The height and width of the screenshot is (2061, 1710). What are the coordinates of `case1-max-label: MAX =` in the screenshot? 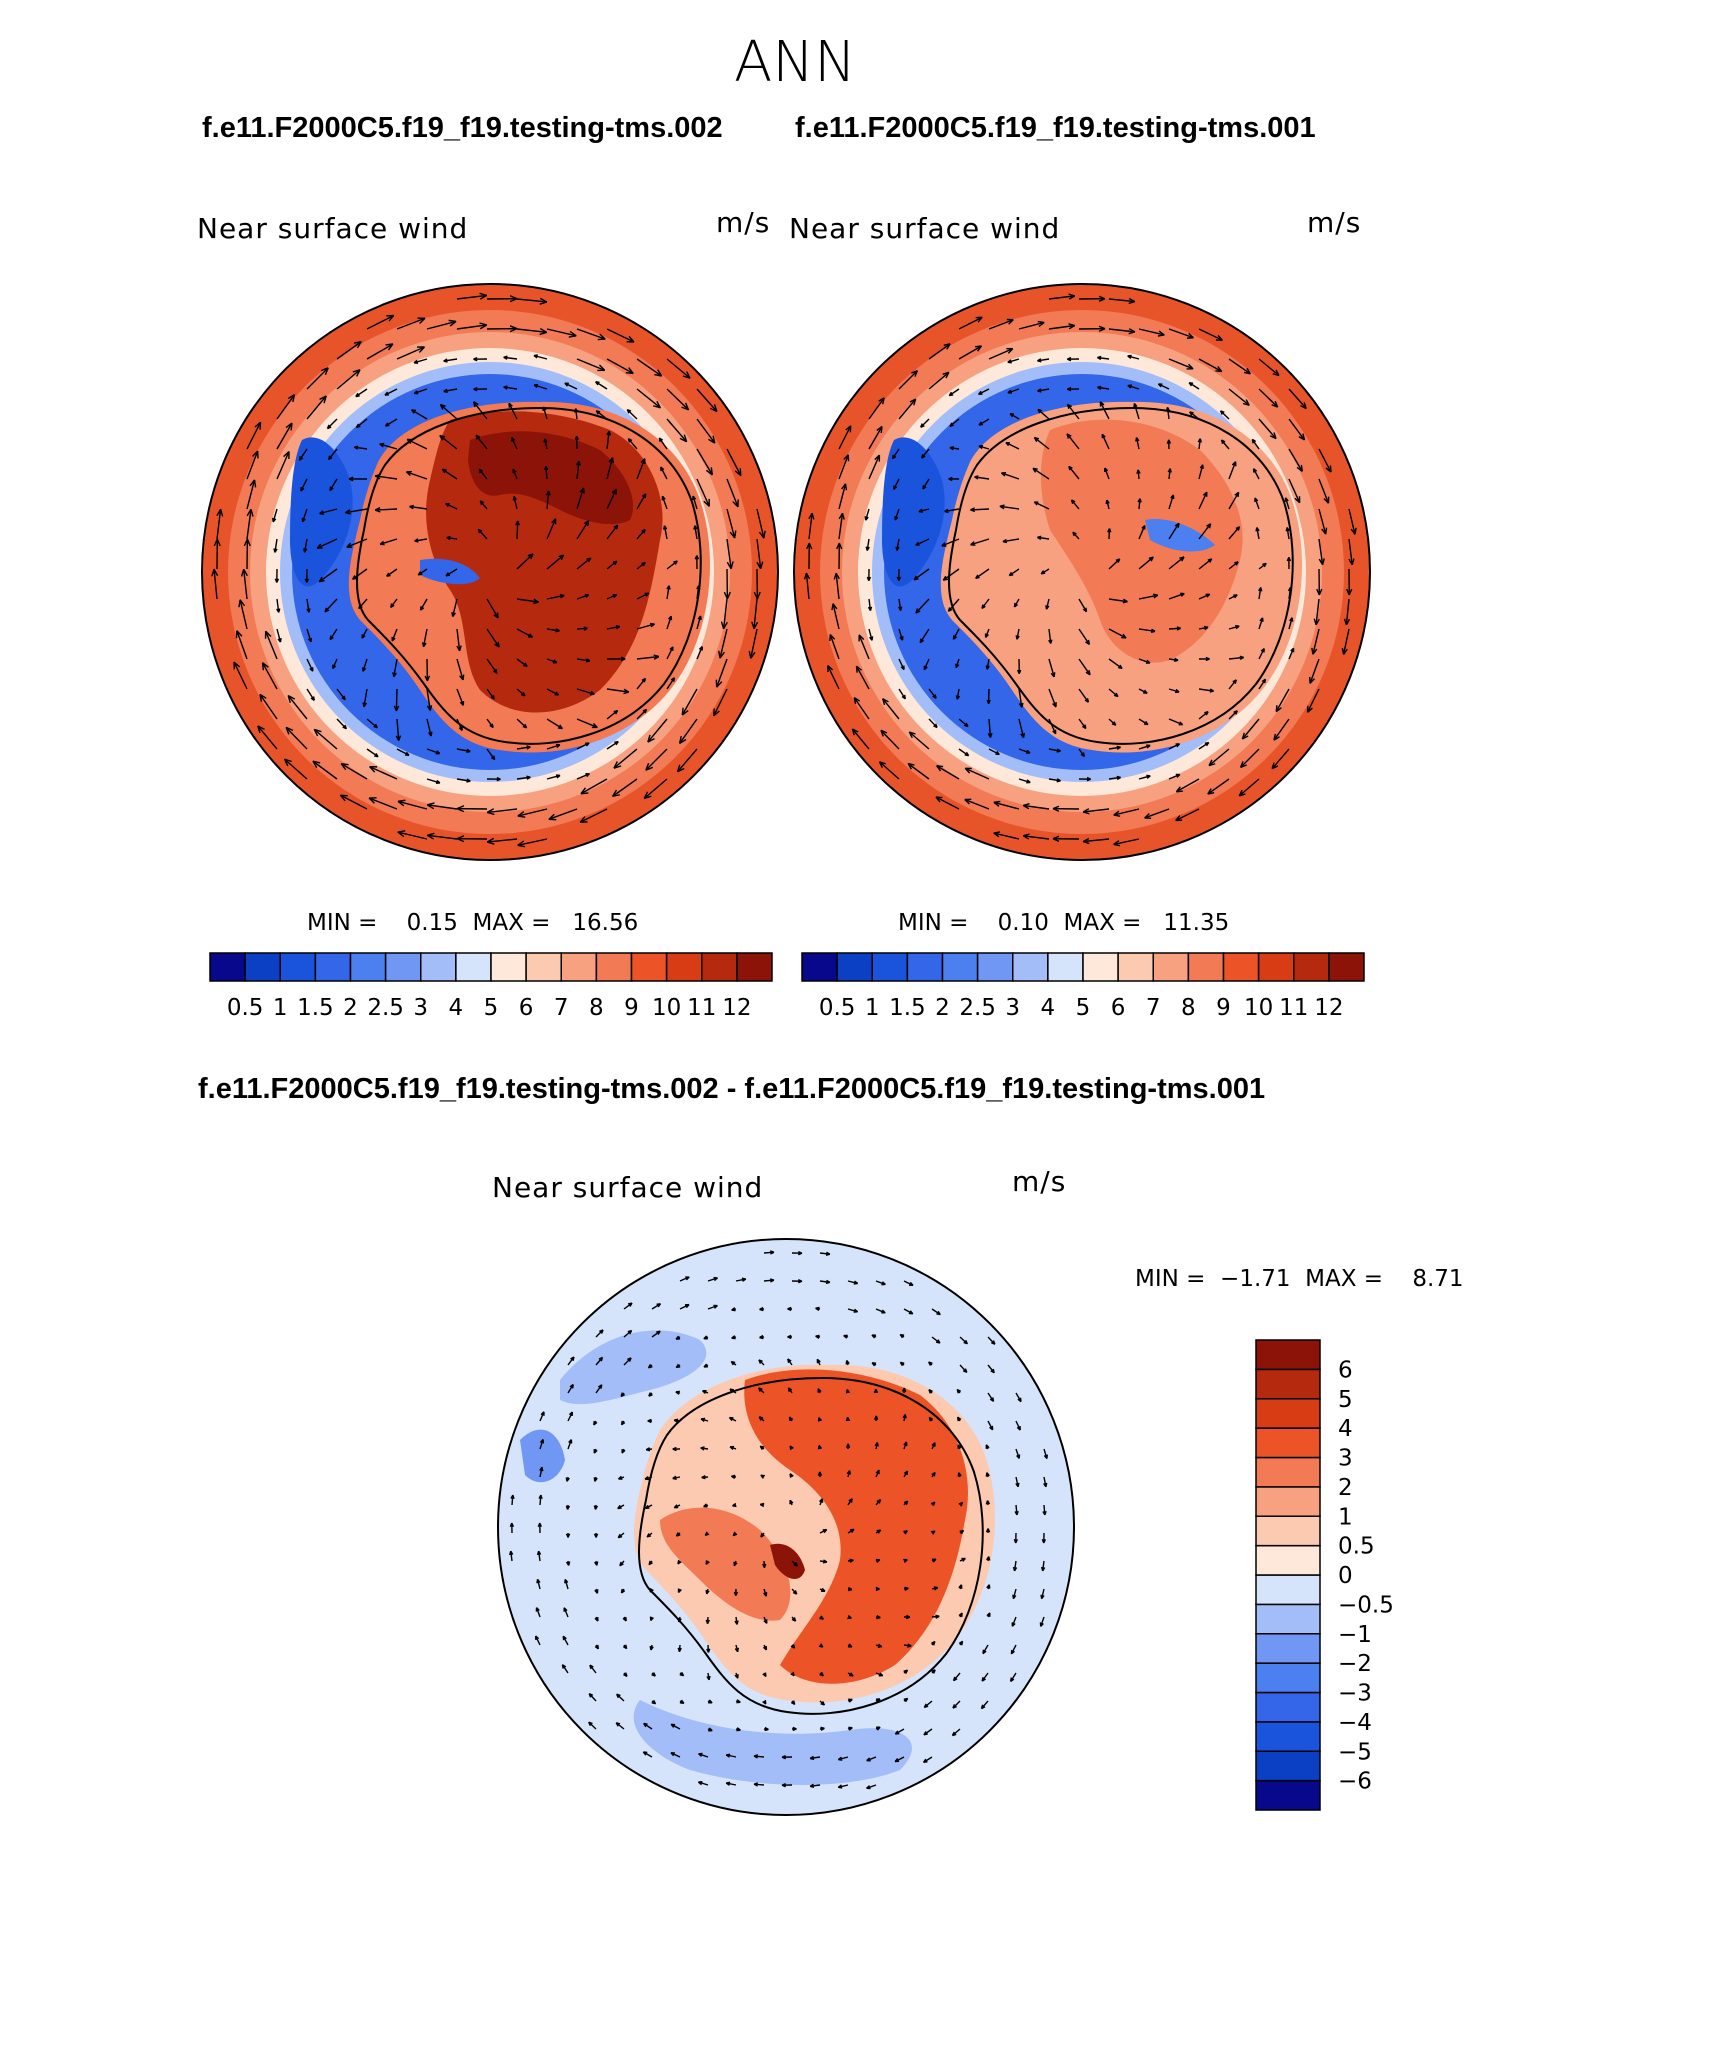 It's located at (511, 923).